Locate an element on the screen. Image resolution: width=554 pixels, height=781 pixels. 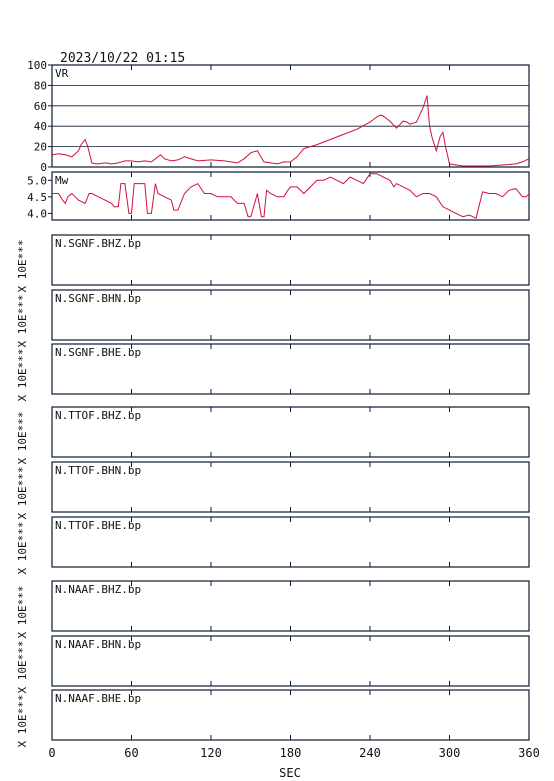
y-tick-label-0-0: 0 is located at coordinates (43, 167).